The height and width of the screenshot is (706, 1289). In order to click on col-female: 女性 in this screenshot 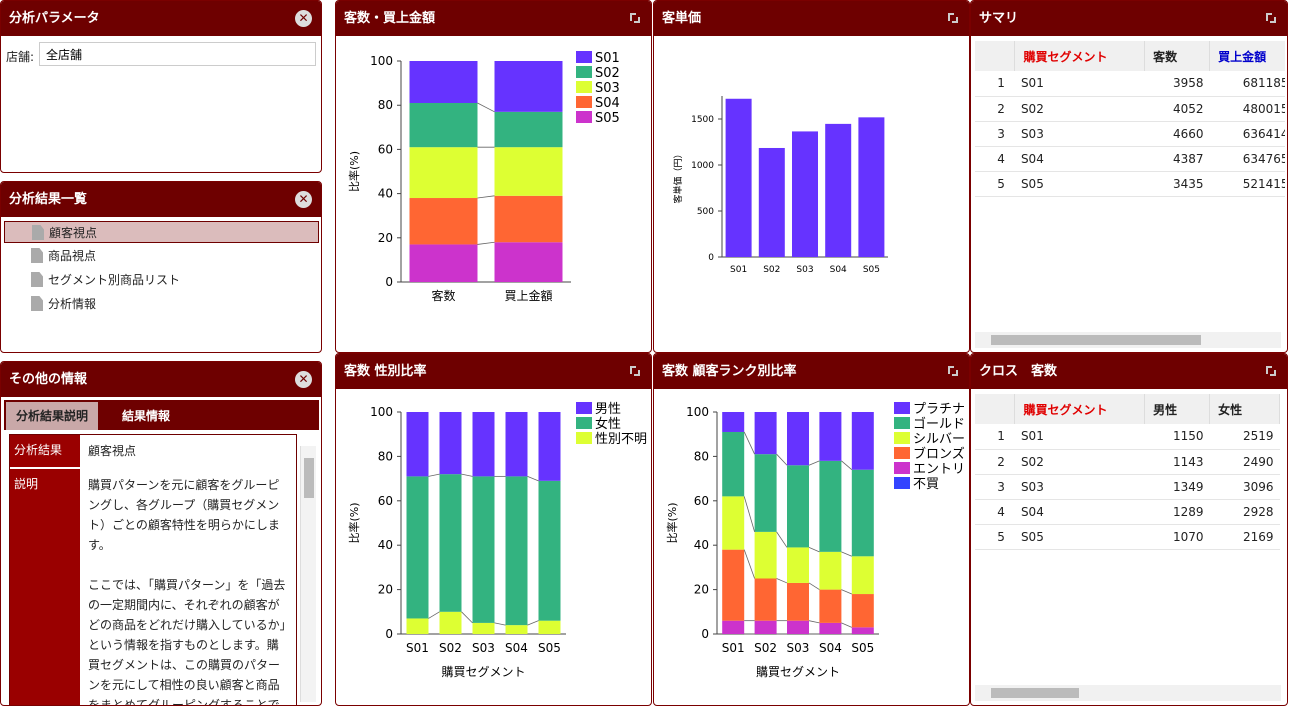, I will do `click(1244, 409)`.